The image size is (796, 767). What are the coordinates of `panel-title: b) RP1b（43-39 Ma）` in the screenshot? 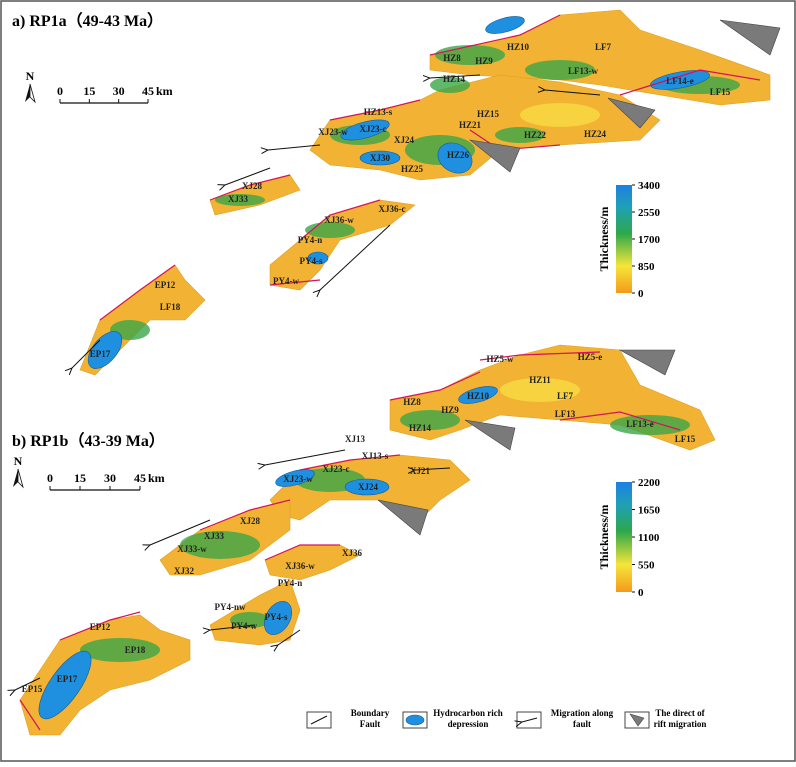 It's located at (88, 441).